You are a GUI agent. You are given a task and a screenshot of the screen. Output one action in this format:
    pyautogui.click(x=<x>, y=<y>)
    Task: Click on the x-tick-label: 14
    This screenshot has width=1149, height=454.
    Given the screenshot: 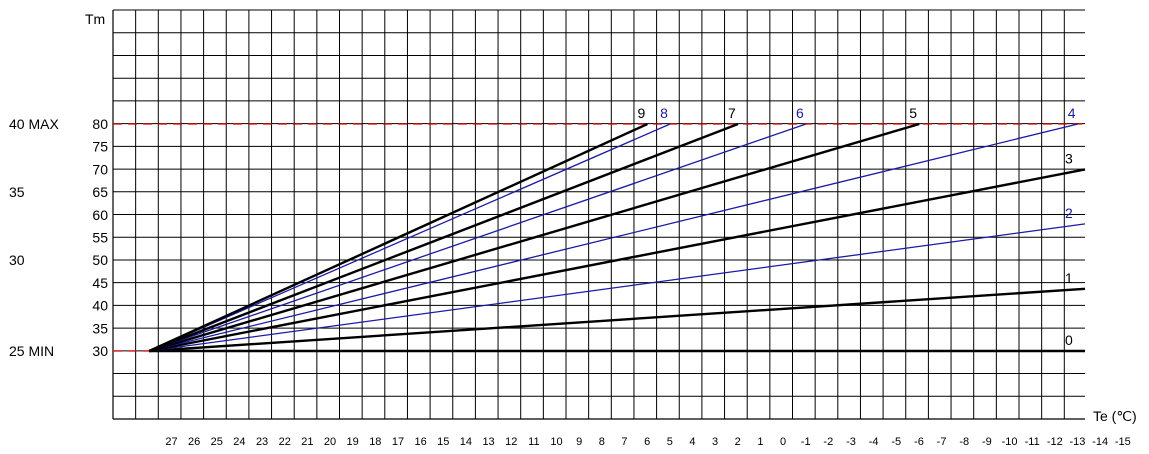 What is the action you would take?
    pyautogui.click(x=466, y=442)
    